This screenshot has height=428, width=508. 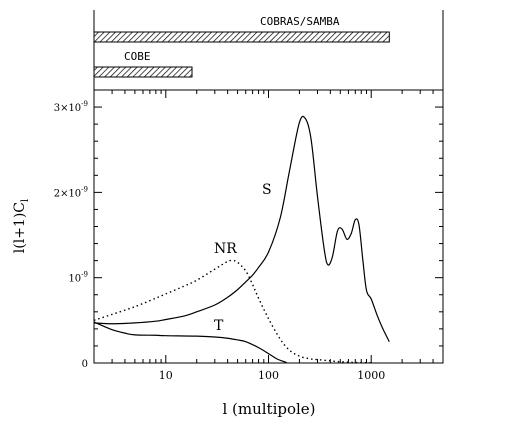 I want to click on y-axis-label: l(l+1)Cl, so click(x=21, y=226).